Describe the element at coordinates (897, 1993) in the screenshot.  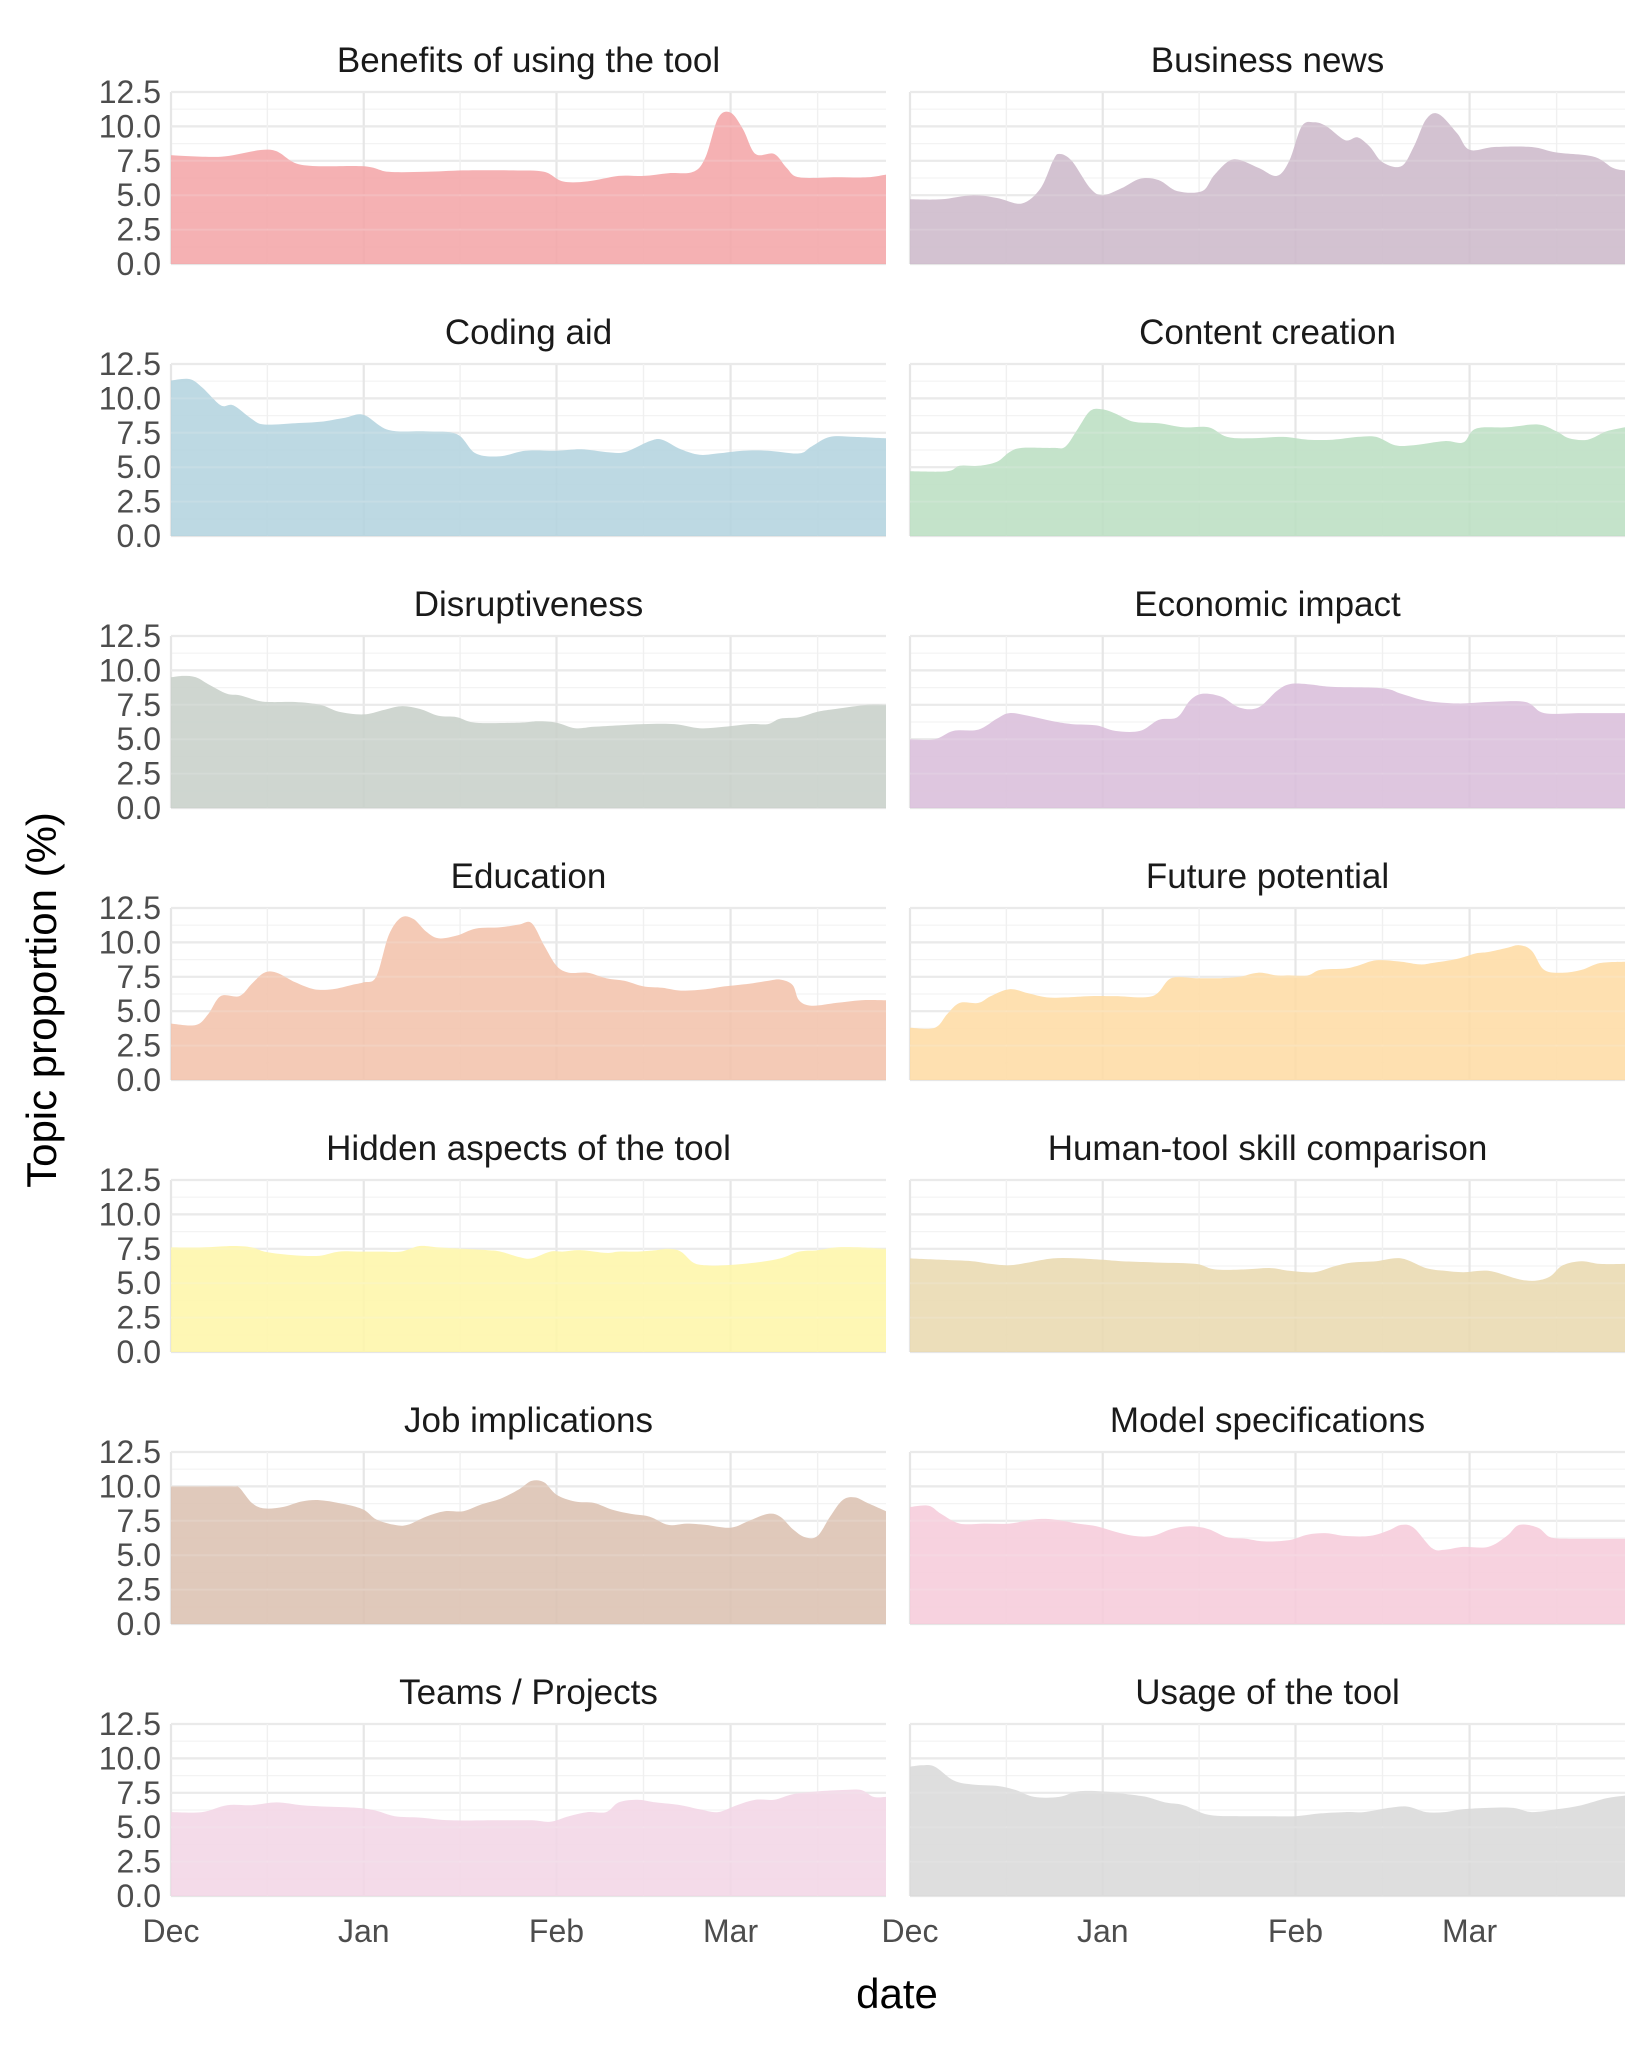
I see `x-axis-title: date` at that location.